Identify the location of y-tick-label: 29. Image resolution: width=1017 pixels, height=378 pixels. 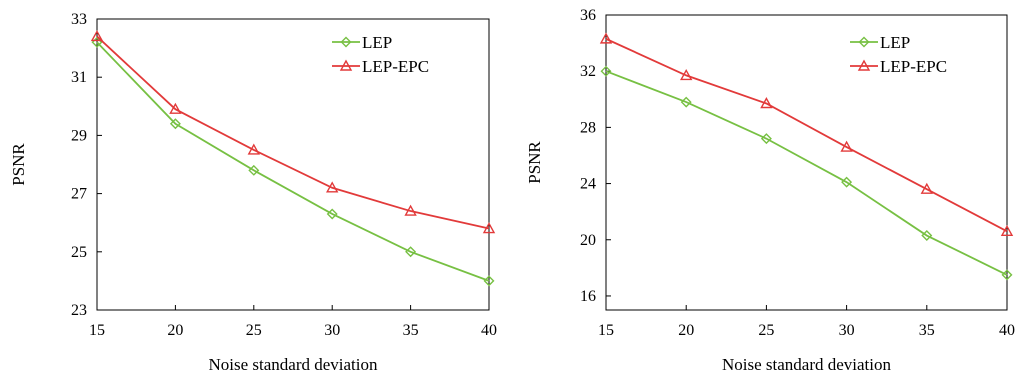
(79, 135).